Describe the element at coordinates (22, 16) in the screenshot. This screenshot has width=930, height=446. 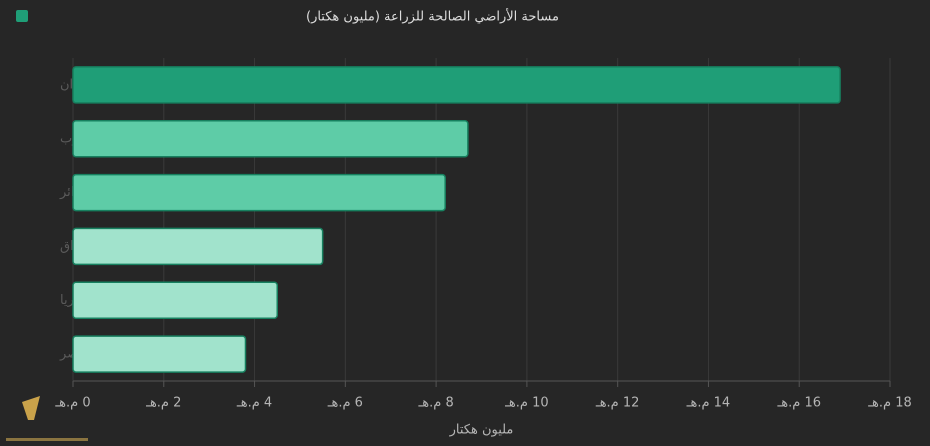
I see `legend-swatch` at that location.